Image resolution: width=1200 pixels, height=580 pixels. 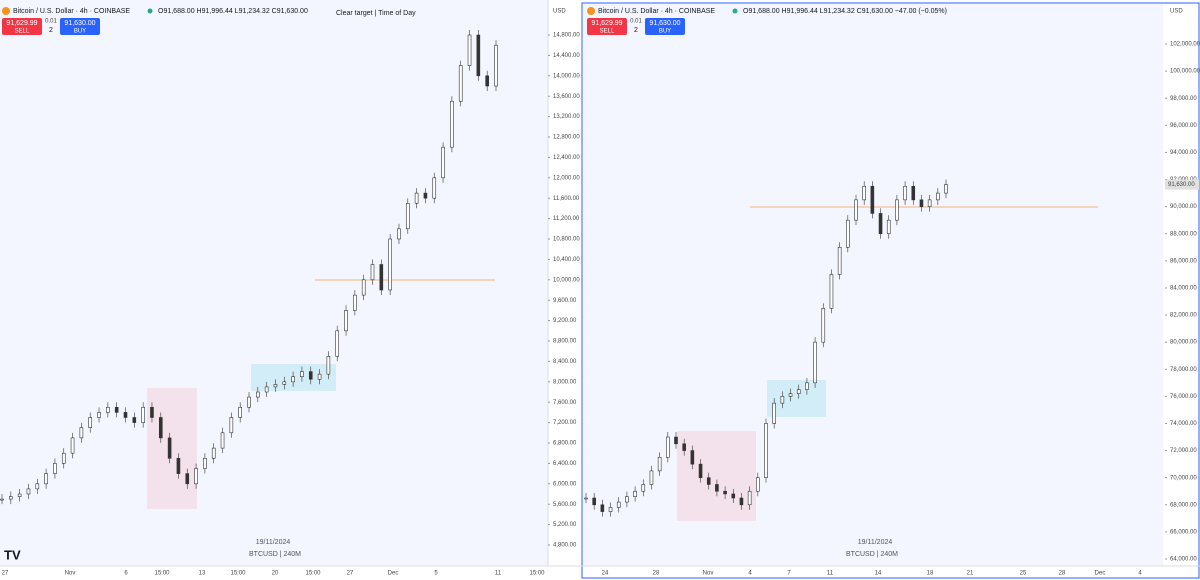 What do you see at coordinates (565, 525) in the screenshot?
I see `y-tick-label: 5,200.00` at bounding box center [565, 525].